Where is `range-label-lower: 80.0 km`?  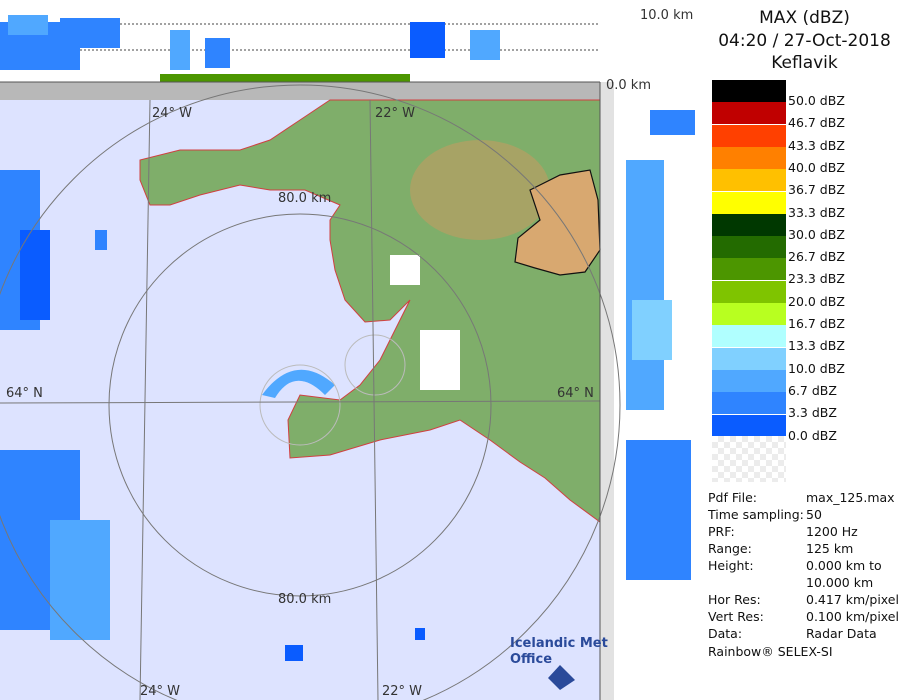
range-label-lower: 80.0 km is located at coordinates (305, 599).